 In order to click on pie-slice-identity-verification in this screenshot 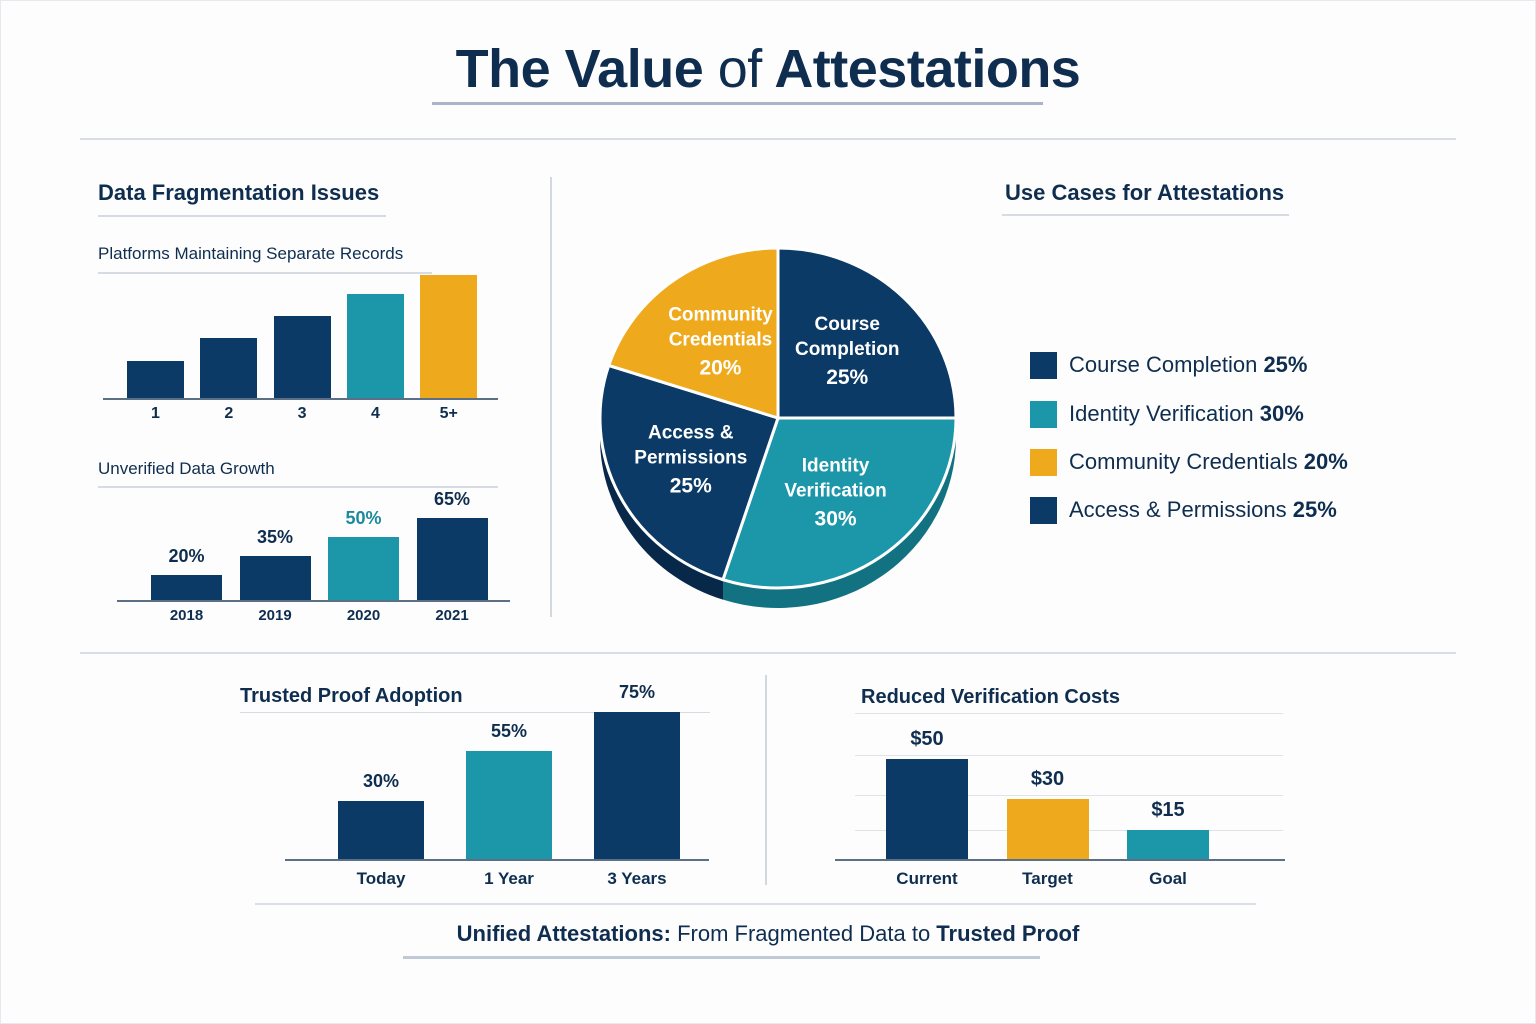, I will do `click(839, 503)`.